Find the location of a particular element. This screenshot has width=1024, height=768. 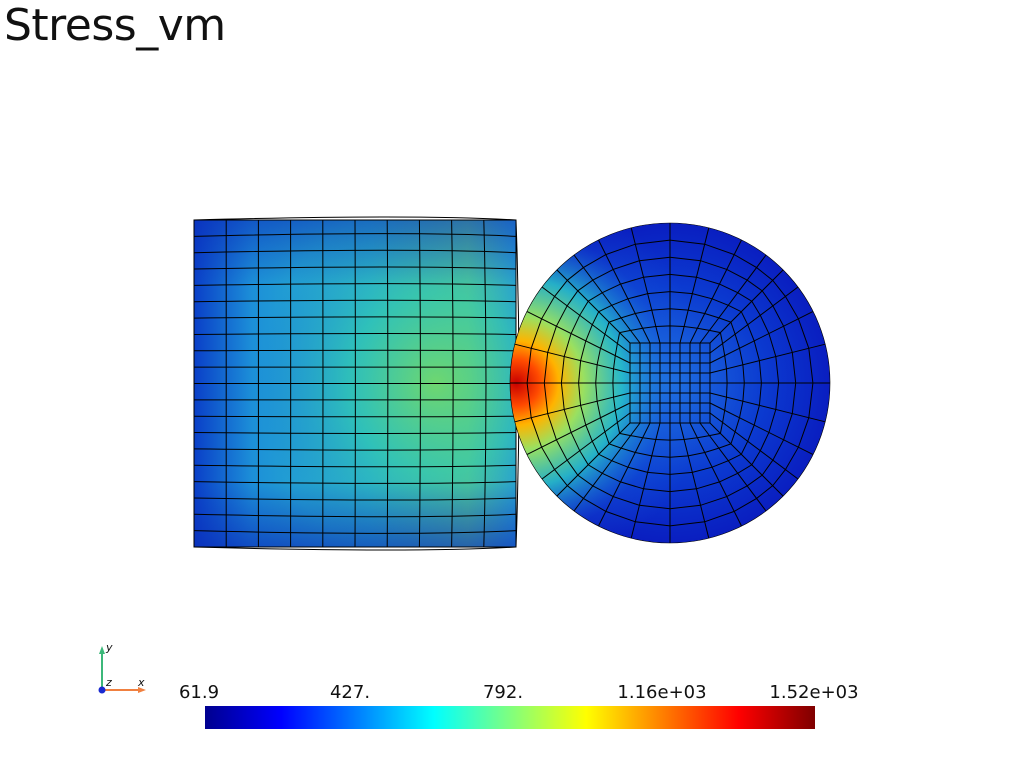

colorbar-label-3: 792. is located at coordinates (503, 692).